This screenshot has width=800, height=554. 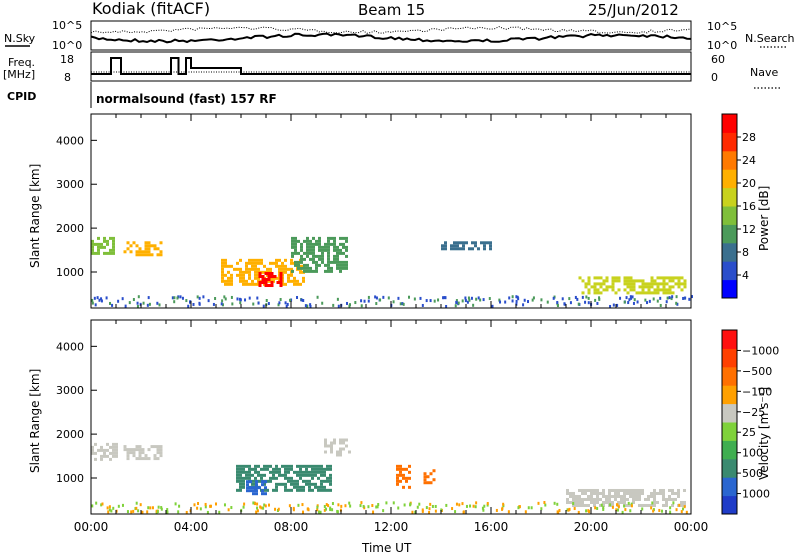 What do you see at coordinates (399, 35) in the screenshot?
I see `nsky-panel: N.Sky 10^5 10^0 N.Search 10^5 10^0` at bounding box center [399, 35].